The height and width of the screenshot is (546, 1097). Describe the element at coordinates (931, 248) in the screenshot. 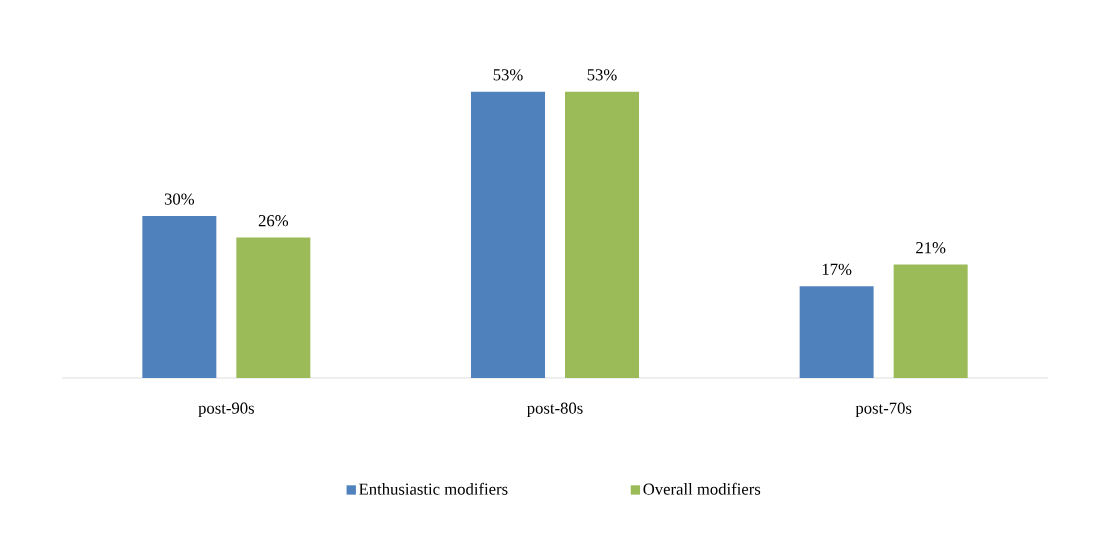

I see `data-label: 21%` at that location.